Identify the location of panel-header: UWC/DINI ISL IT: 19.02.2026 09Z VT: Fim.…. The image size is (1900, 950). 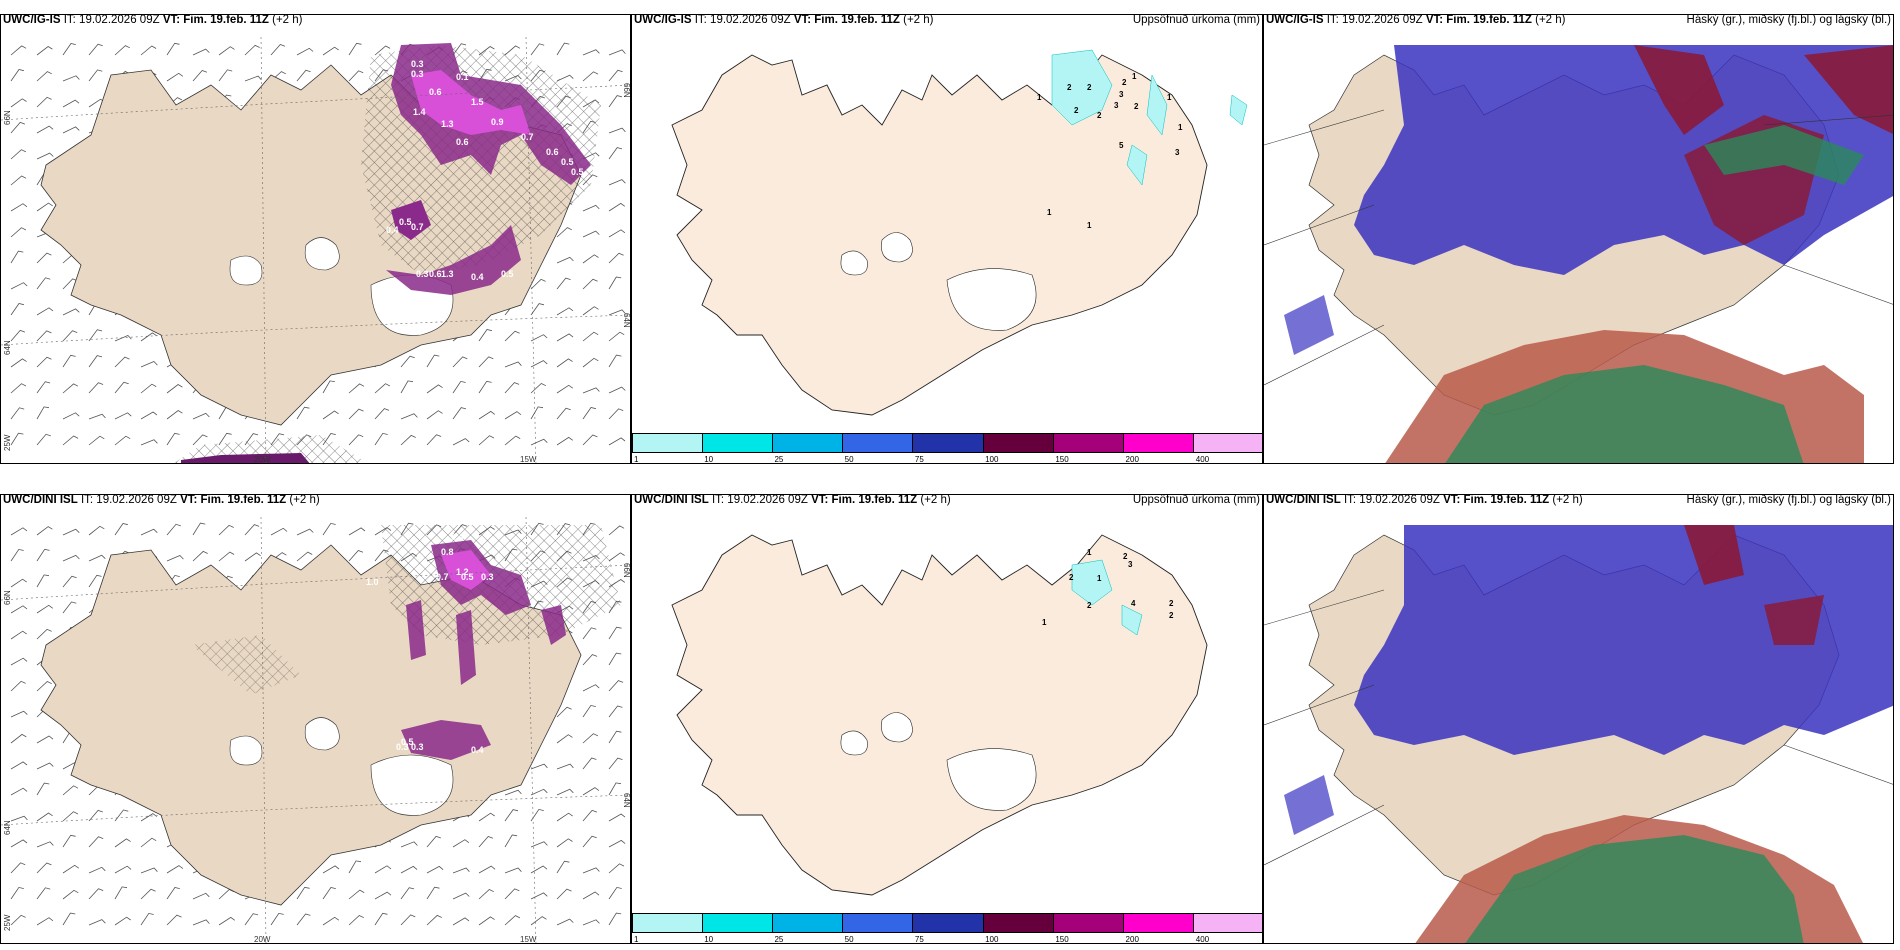
(792, 500).